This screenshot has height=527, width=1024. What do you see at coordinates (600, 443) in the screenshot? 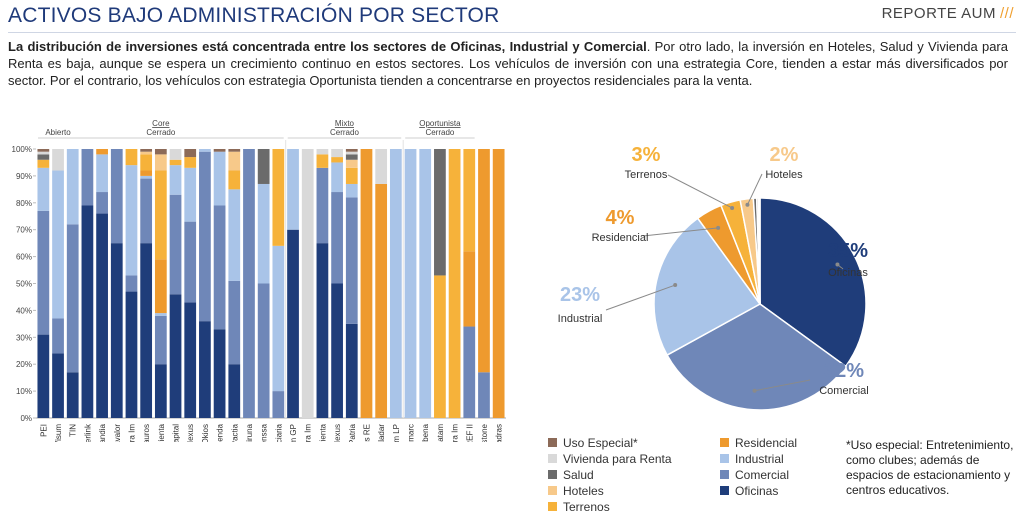
I see `legend-label: Uso Especial*` at bounding box center [600, 443].